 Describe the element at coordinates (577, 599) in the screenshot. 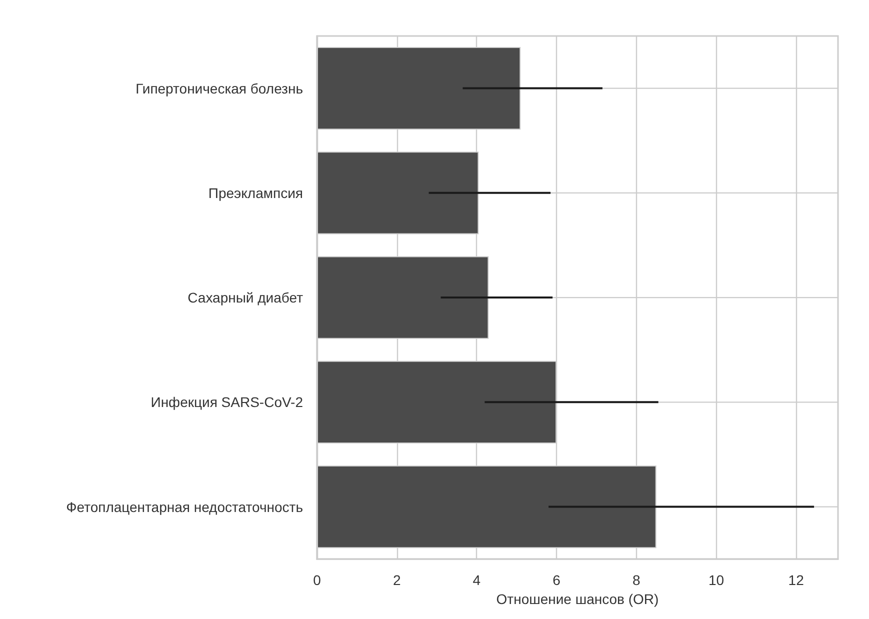

I see `x-axis-title: Отношение шансов (OR)` at that location.